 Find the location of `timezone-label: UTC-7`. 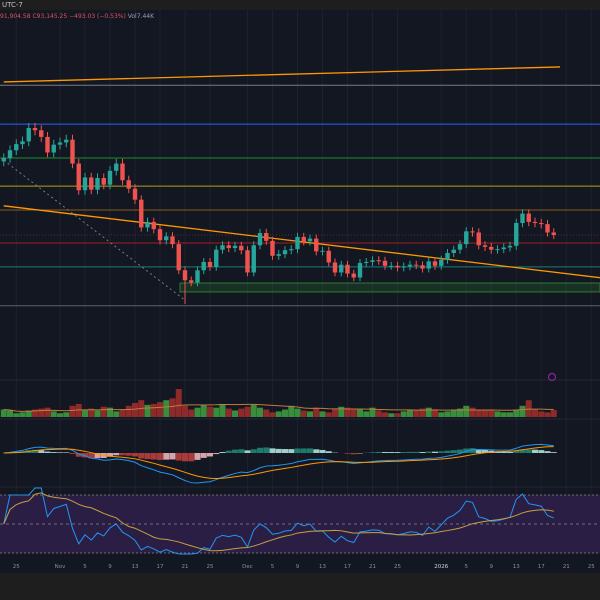

timezone-label: UTC-7 is located at coordinates (12, 5).